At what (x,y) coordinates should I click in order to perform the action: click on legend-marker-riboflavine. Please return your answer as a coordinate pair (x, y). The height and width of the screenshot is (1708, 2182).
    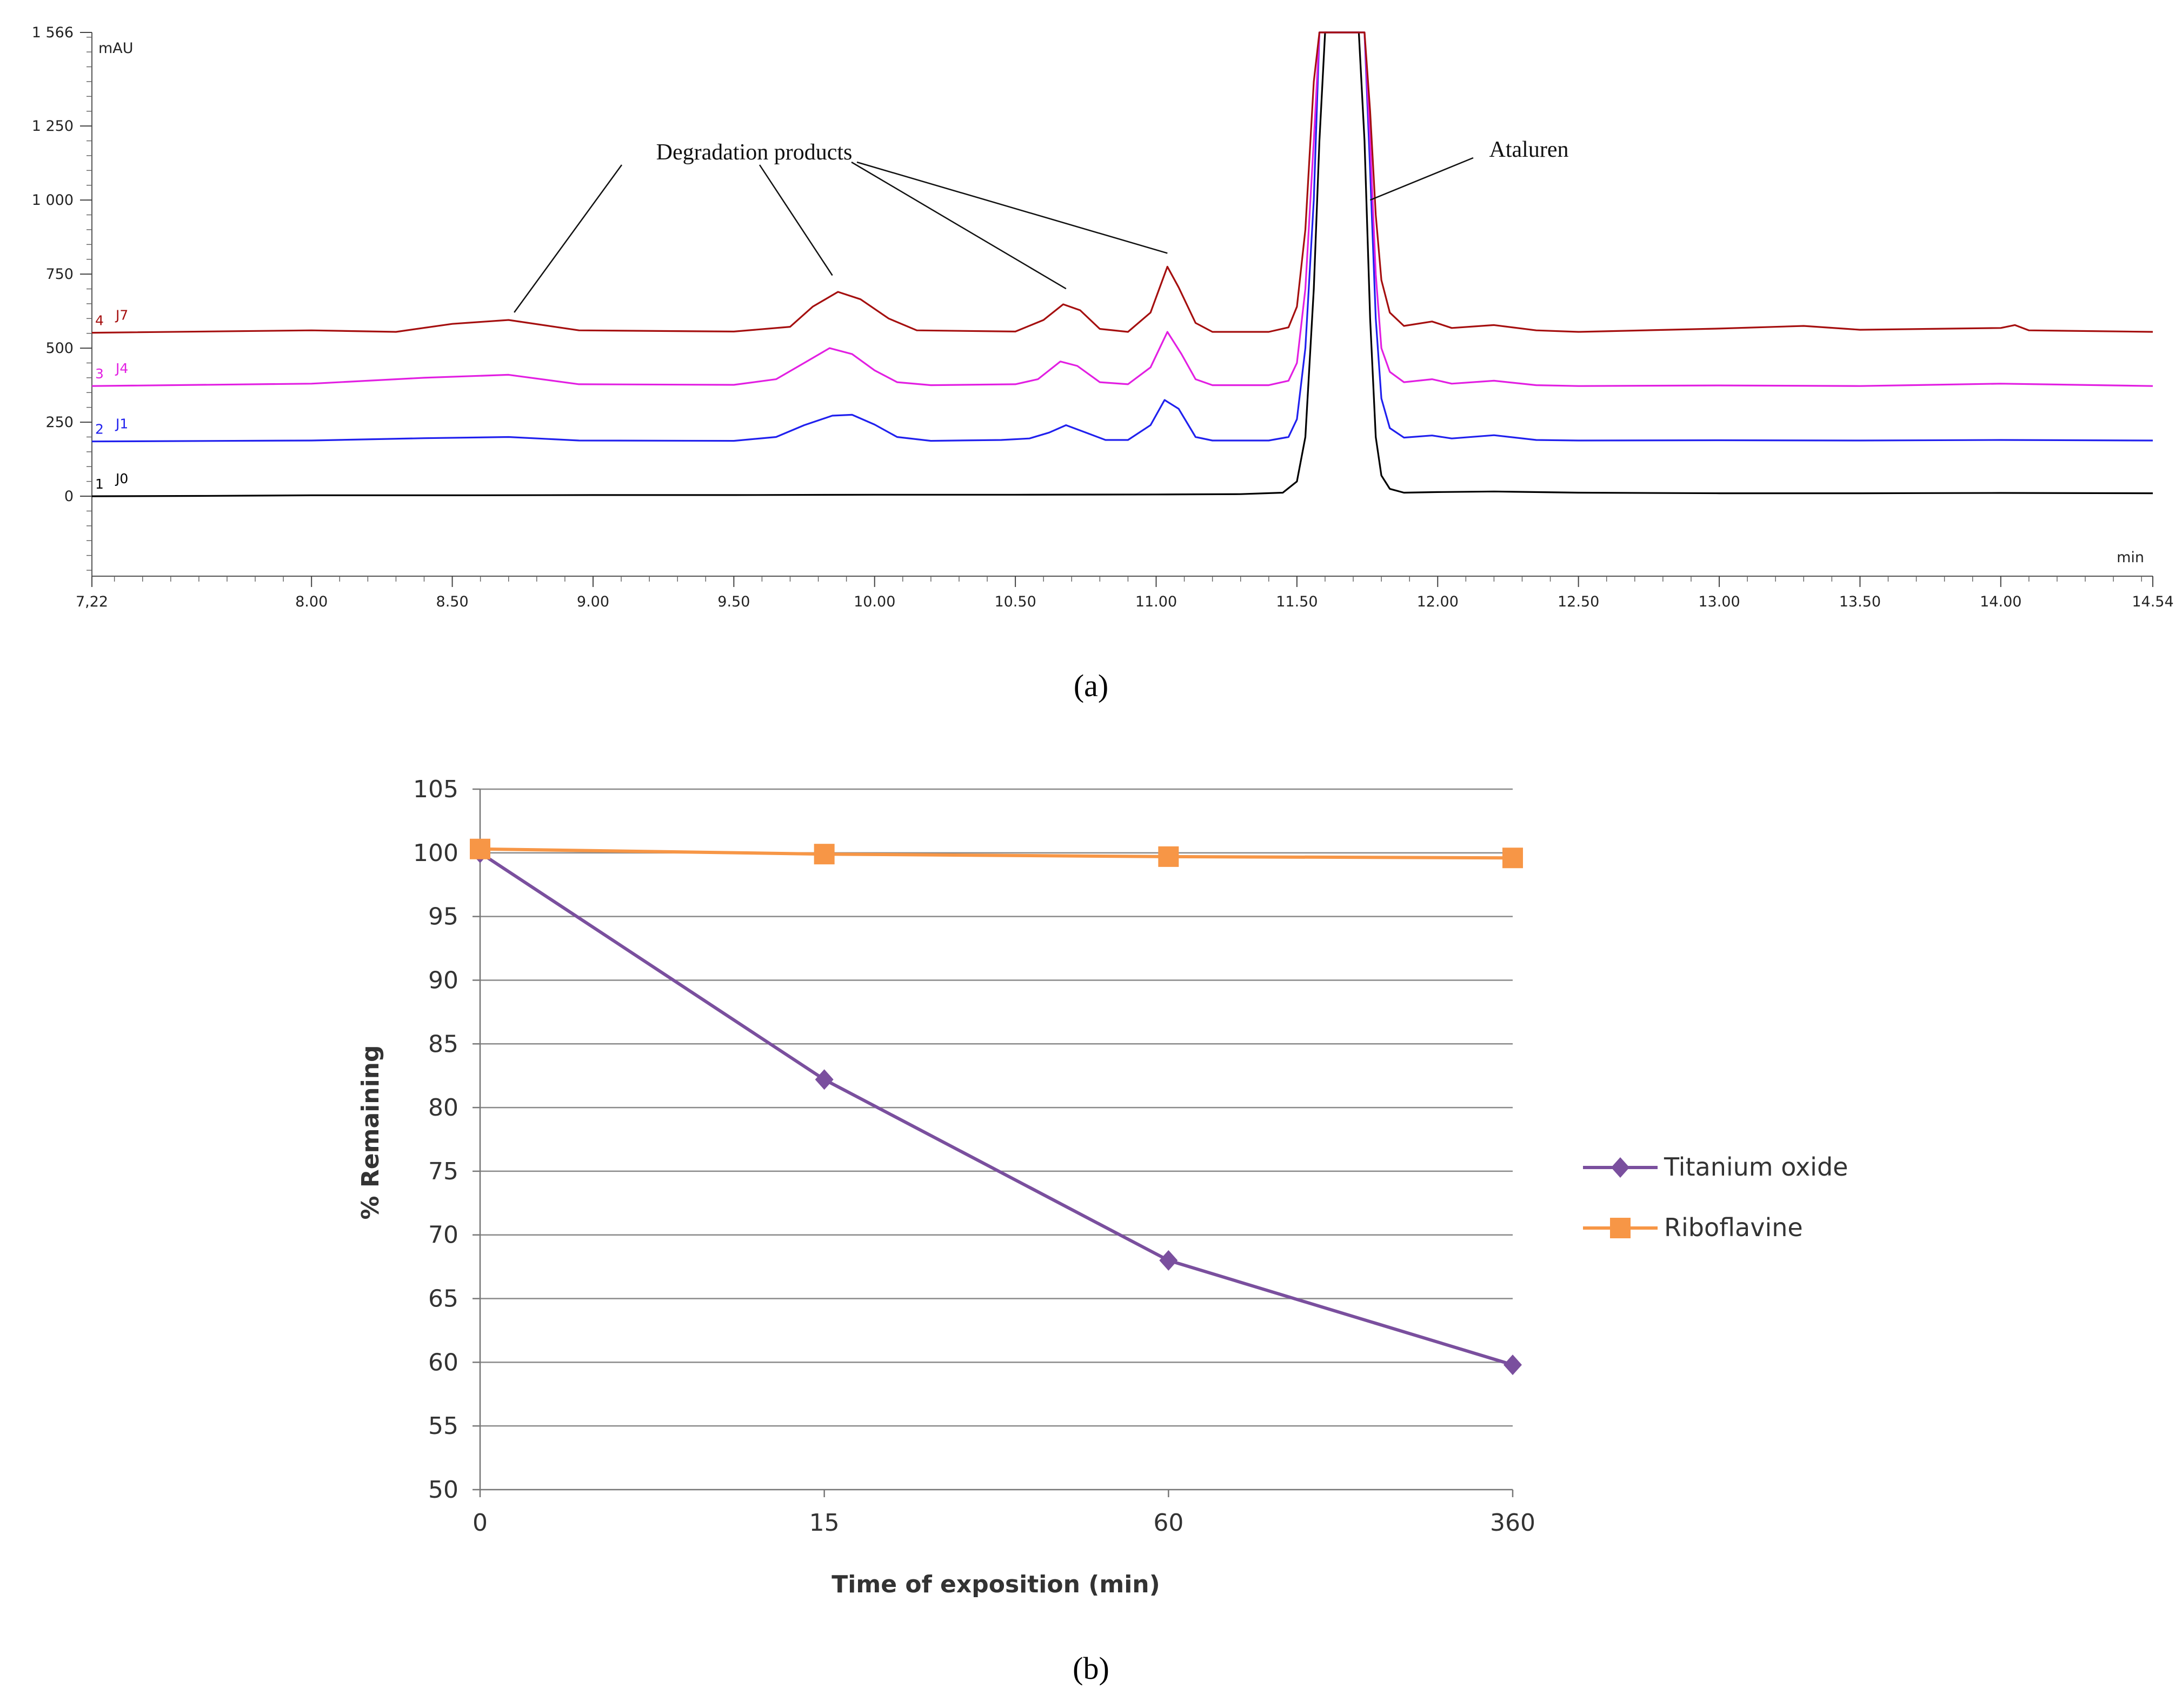
    Looking at the image, I should click on (1620, 1228).